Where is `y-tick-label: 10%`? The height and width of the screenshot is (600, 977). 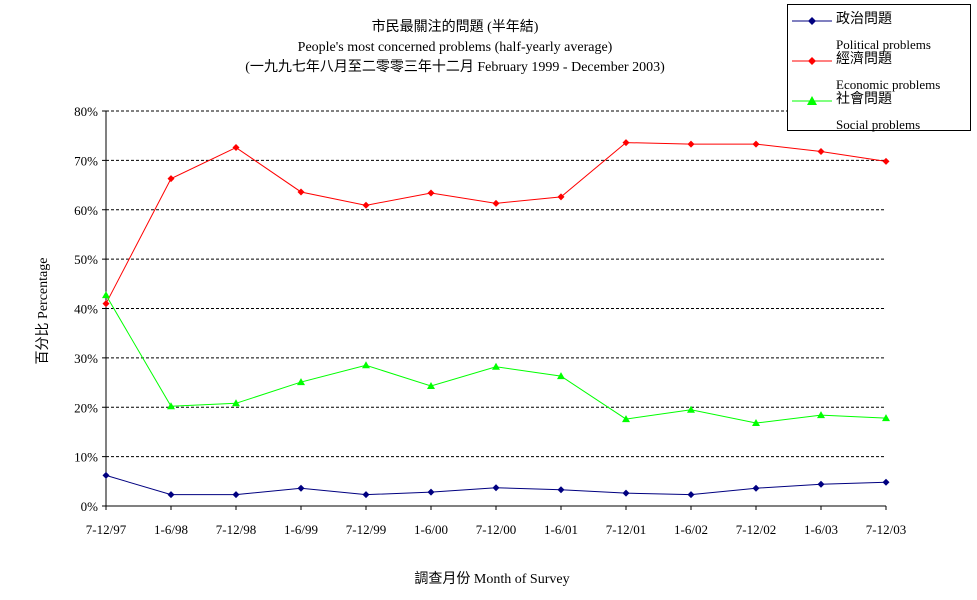 y-tick-label: 10% is located at coordinates (86, 457).